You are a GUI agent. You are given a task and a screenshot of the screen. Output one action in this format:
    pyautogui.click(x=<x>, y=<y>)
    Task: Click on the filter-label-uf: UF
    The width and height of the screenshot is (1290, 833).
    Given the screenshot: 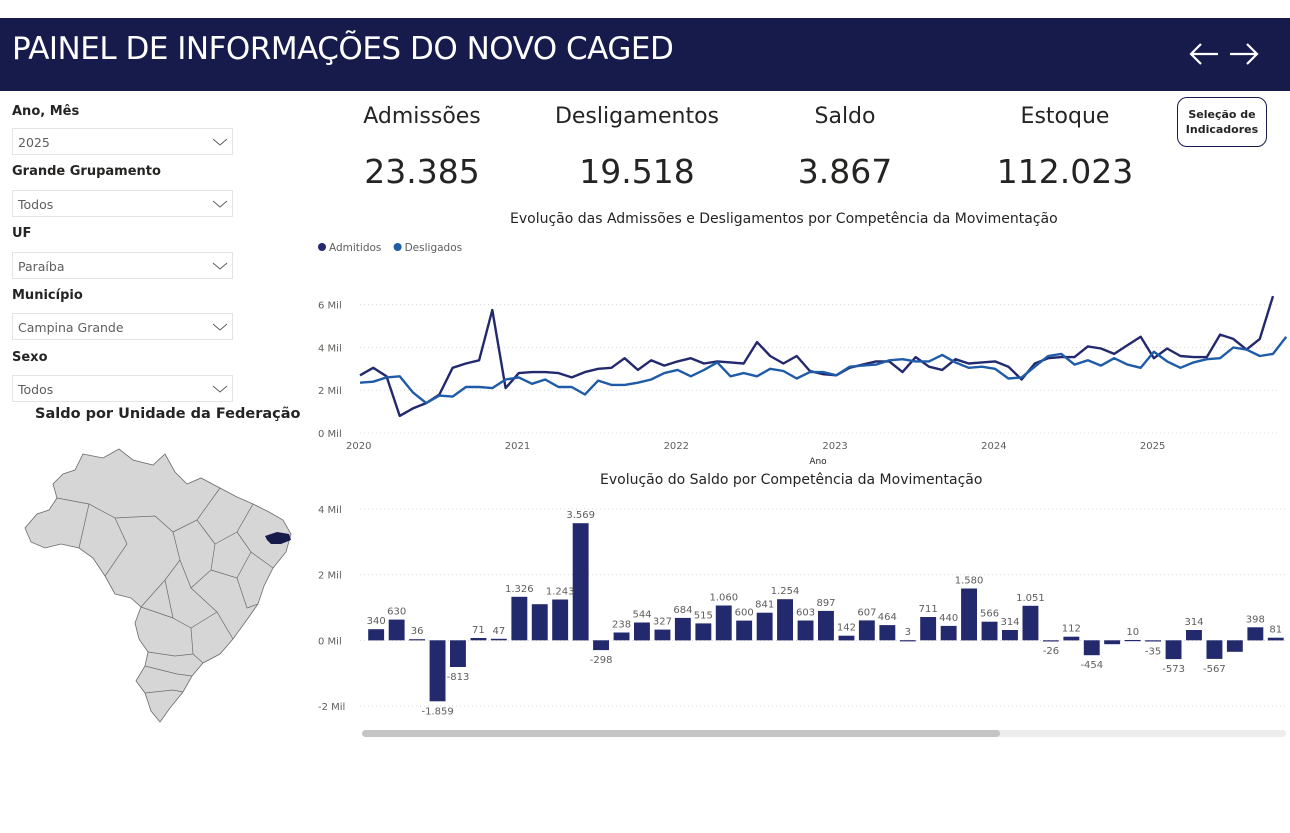 What is the action you would take?
    pyautogui.click(x=22, y=233)
    